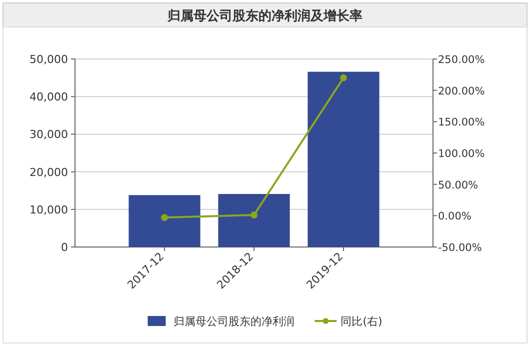 The width and height of the screenshot is (530, 346). What do you see at coordinates (49, 59) in the screenshot?
I see `y-tick-label: 50,000` at bounding box center [49, 59].